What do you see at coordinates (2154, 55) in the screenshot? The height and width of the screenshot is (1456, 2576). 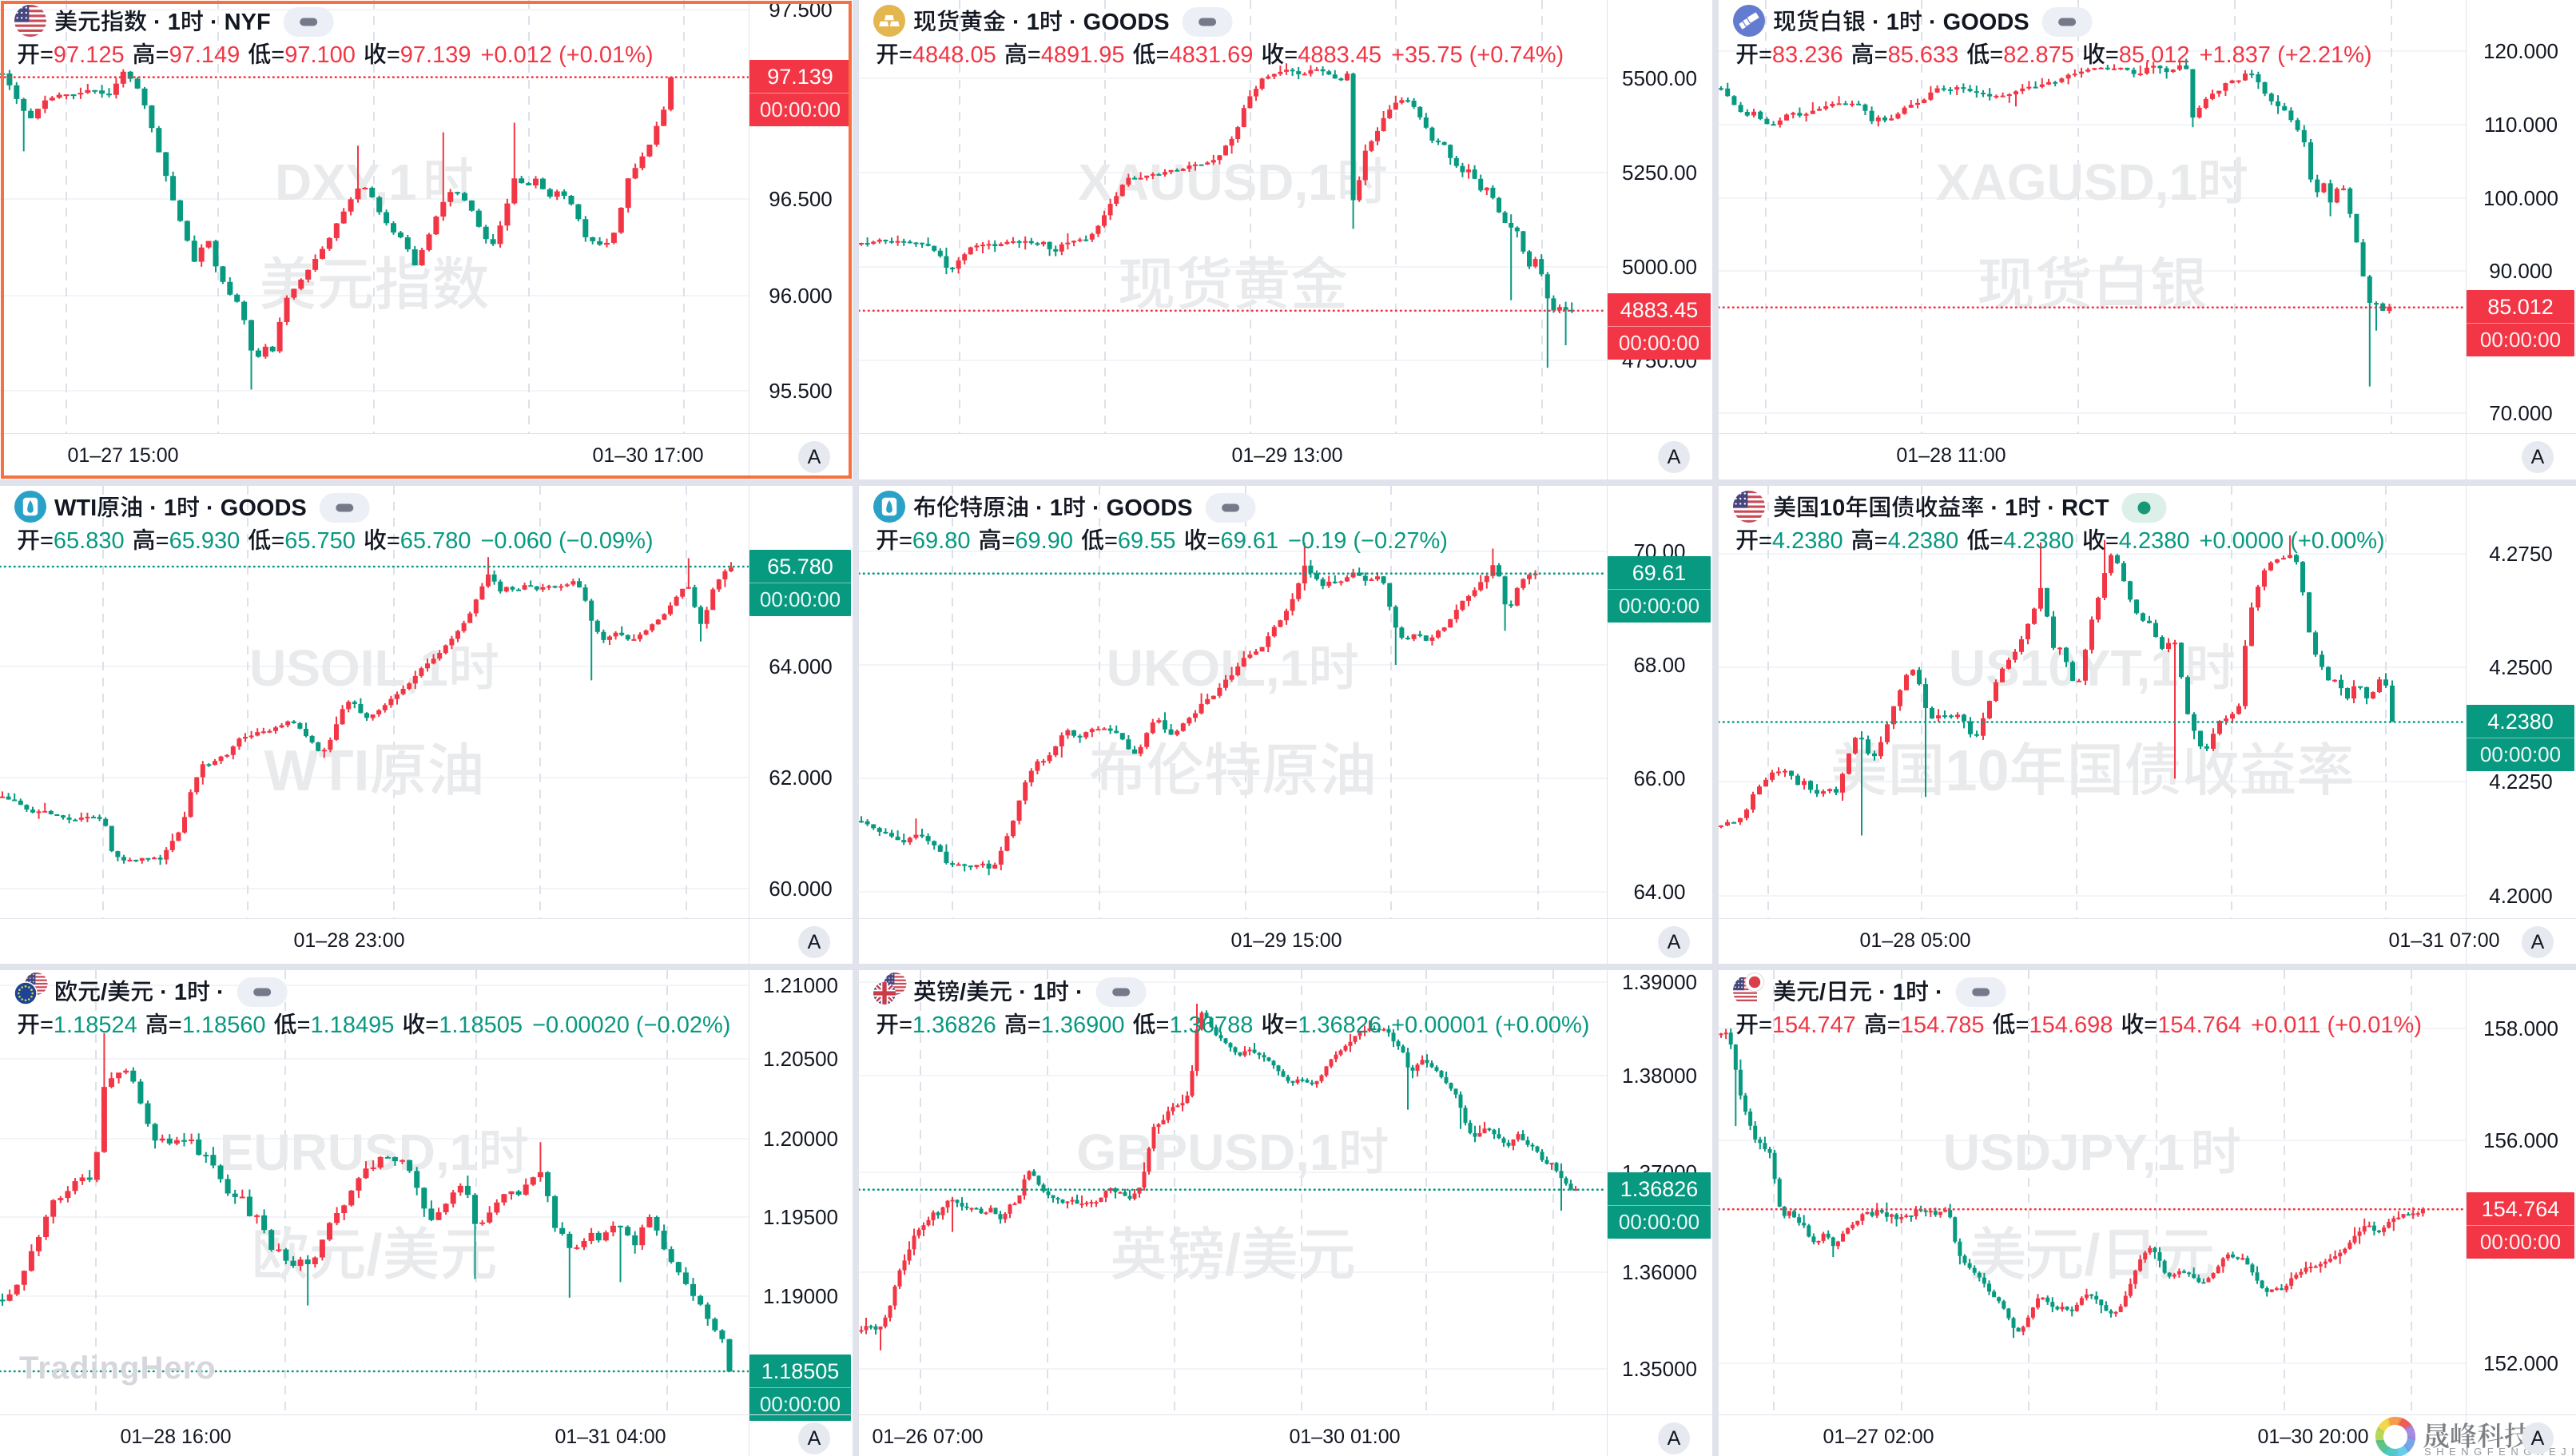 I see `svg-text: 85.012` at bounding box center [2154, 55].